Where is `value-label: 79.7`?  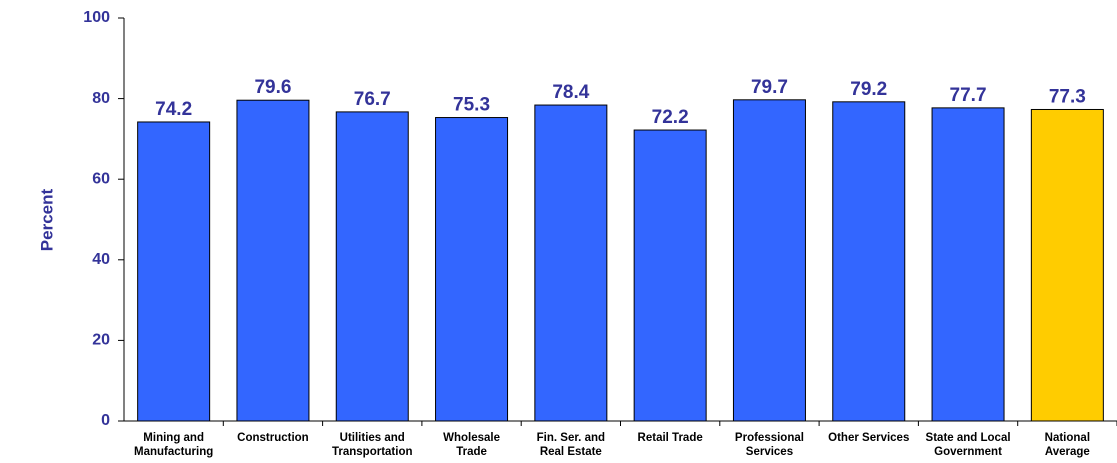
value-label: 79.7 is located at coordinates (769, 87).